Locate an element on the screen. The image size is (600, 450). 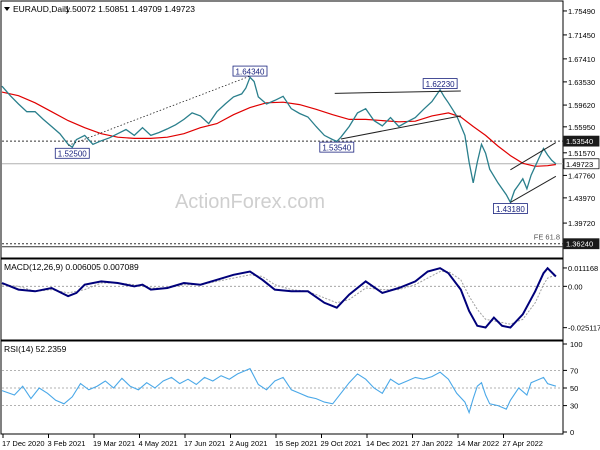
macd-layer is located at coordinates (282, 297).